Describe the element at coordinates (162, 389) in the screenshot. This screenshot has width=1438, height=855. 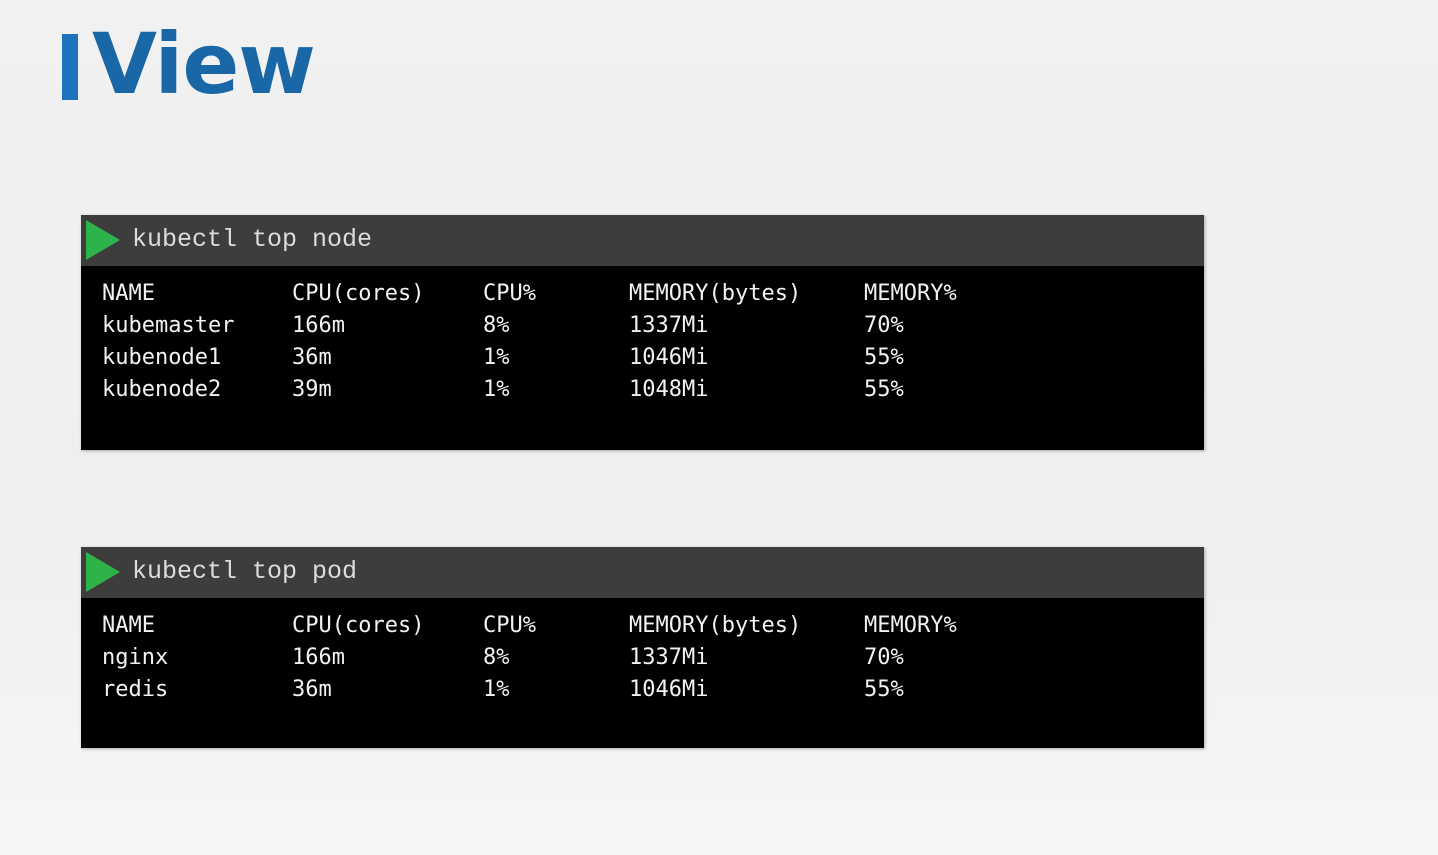
I see `table-cell: kubenode2` at that location.